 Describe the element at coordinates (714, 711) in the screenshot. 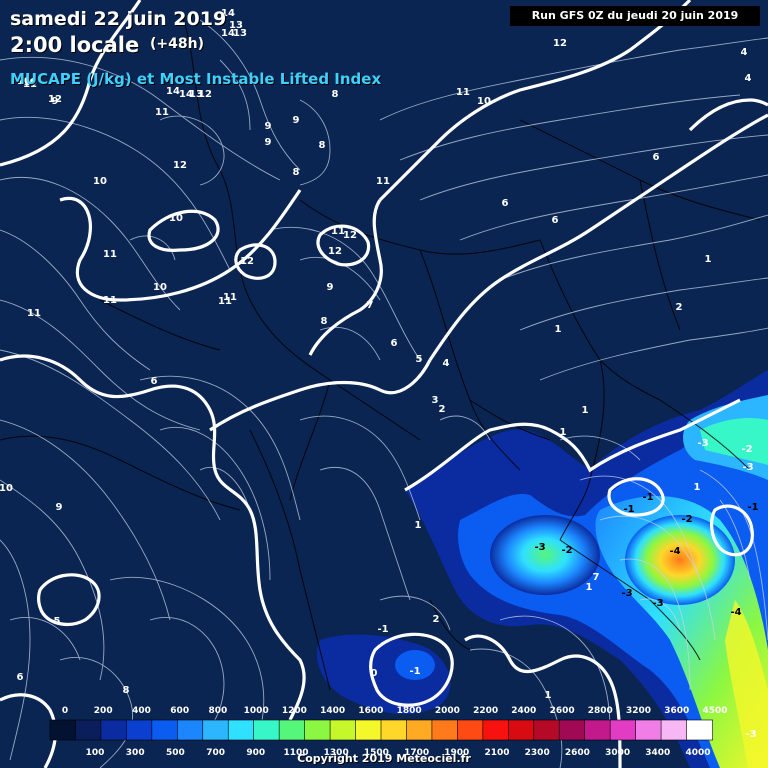

I see `colorbar-top-label: 4500` at that location.